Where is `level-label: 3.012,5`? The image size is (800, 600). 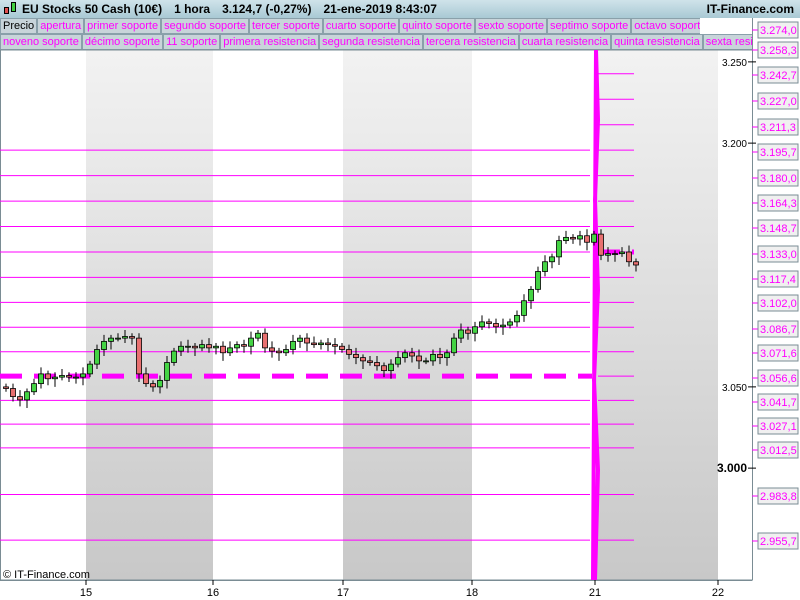 level-label: 3.012,5 is located at coordinates (778, 451).